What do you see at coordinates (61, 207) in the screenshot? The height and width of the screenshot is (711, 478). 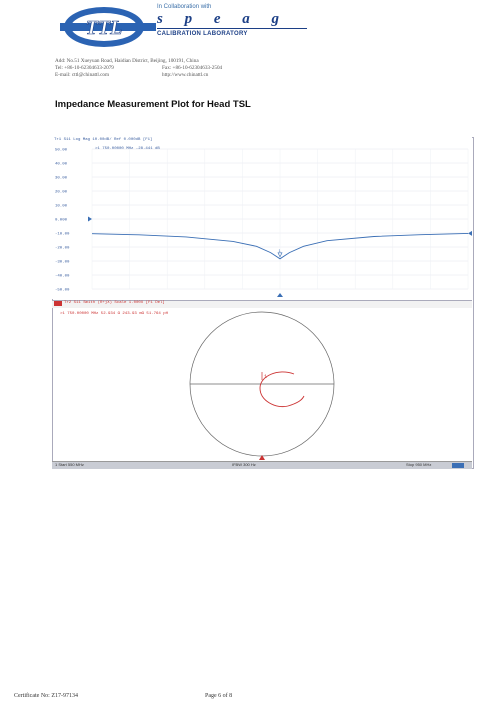 I see `y-tick-label: 10.00` at bounding box center [61, 207].